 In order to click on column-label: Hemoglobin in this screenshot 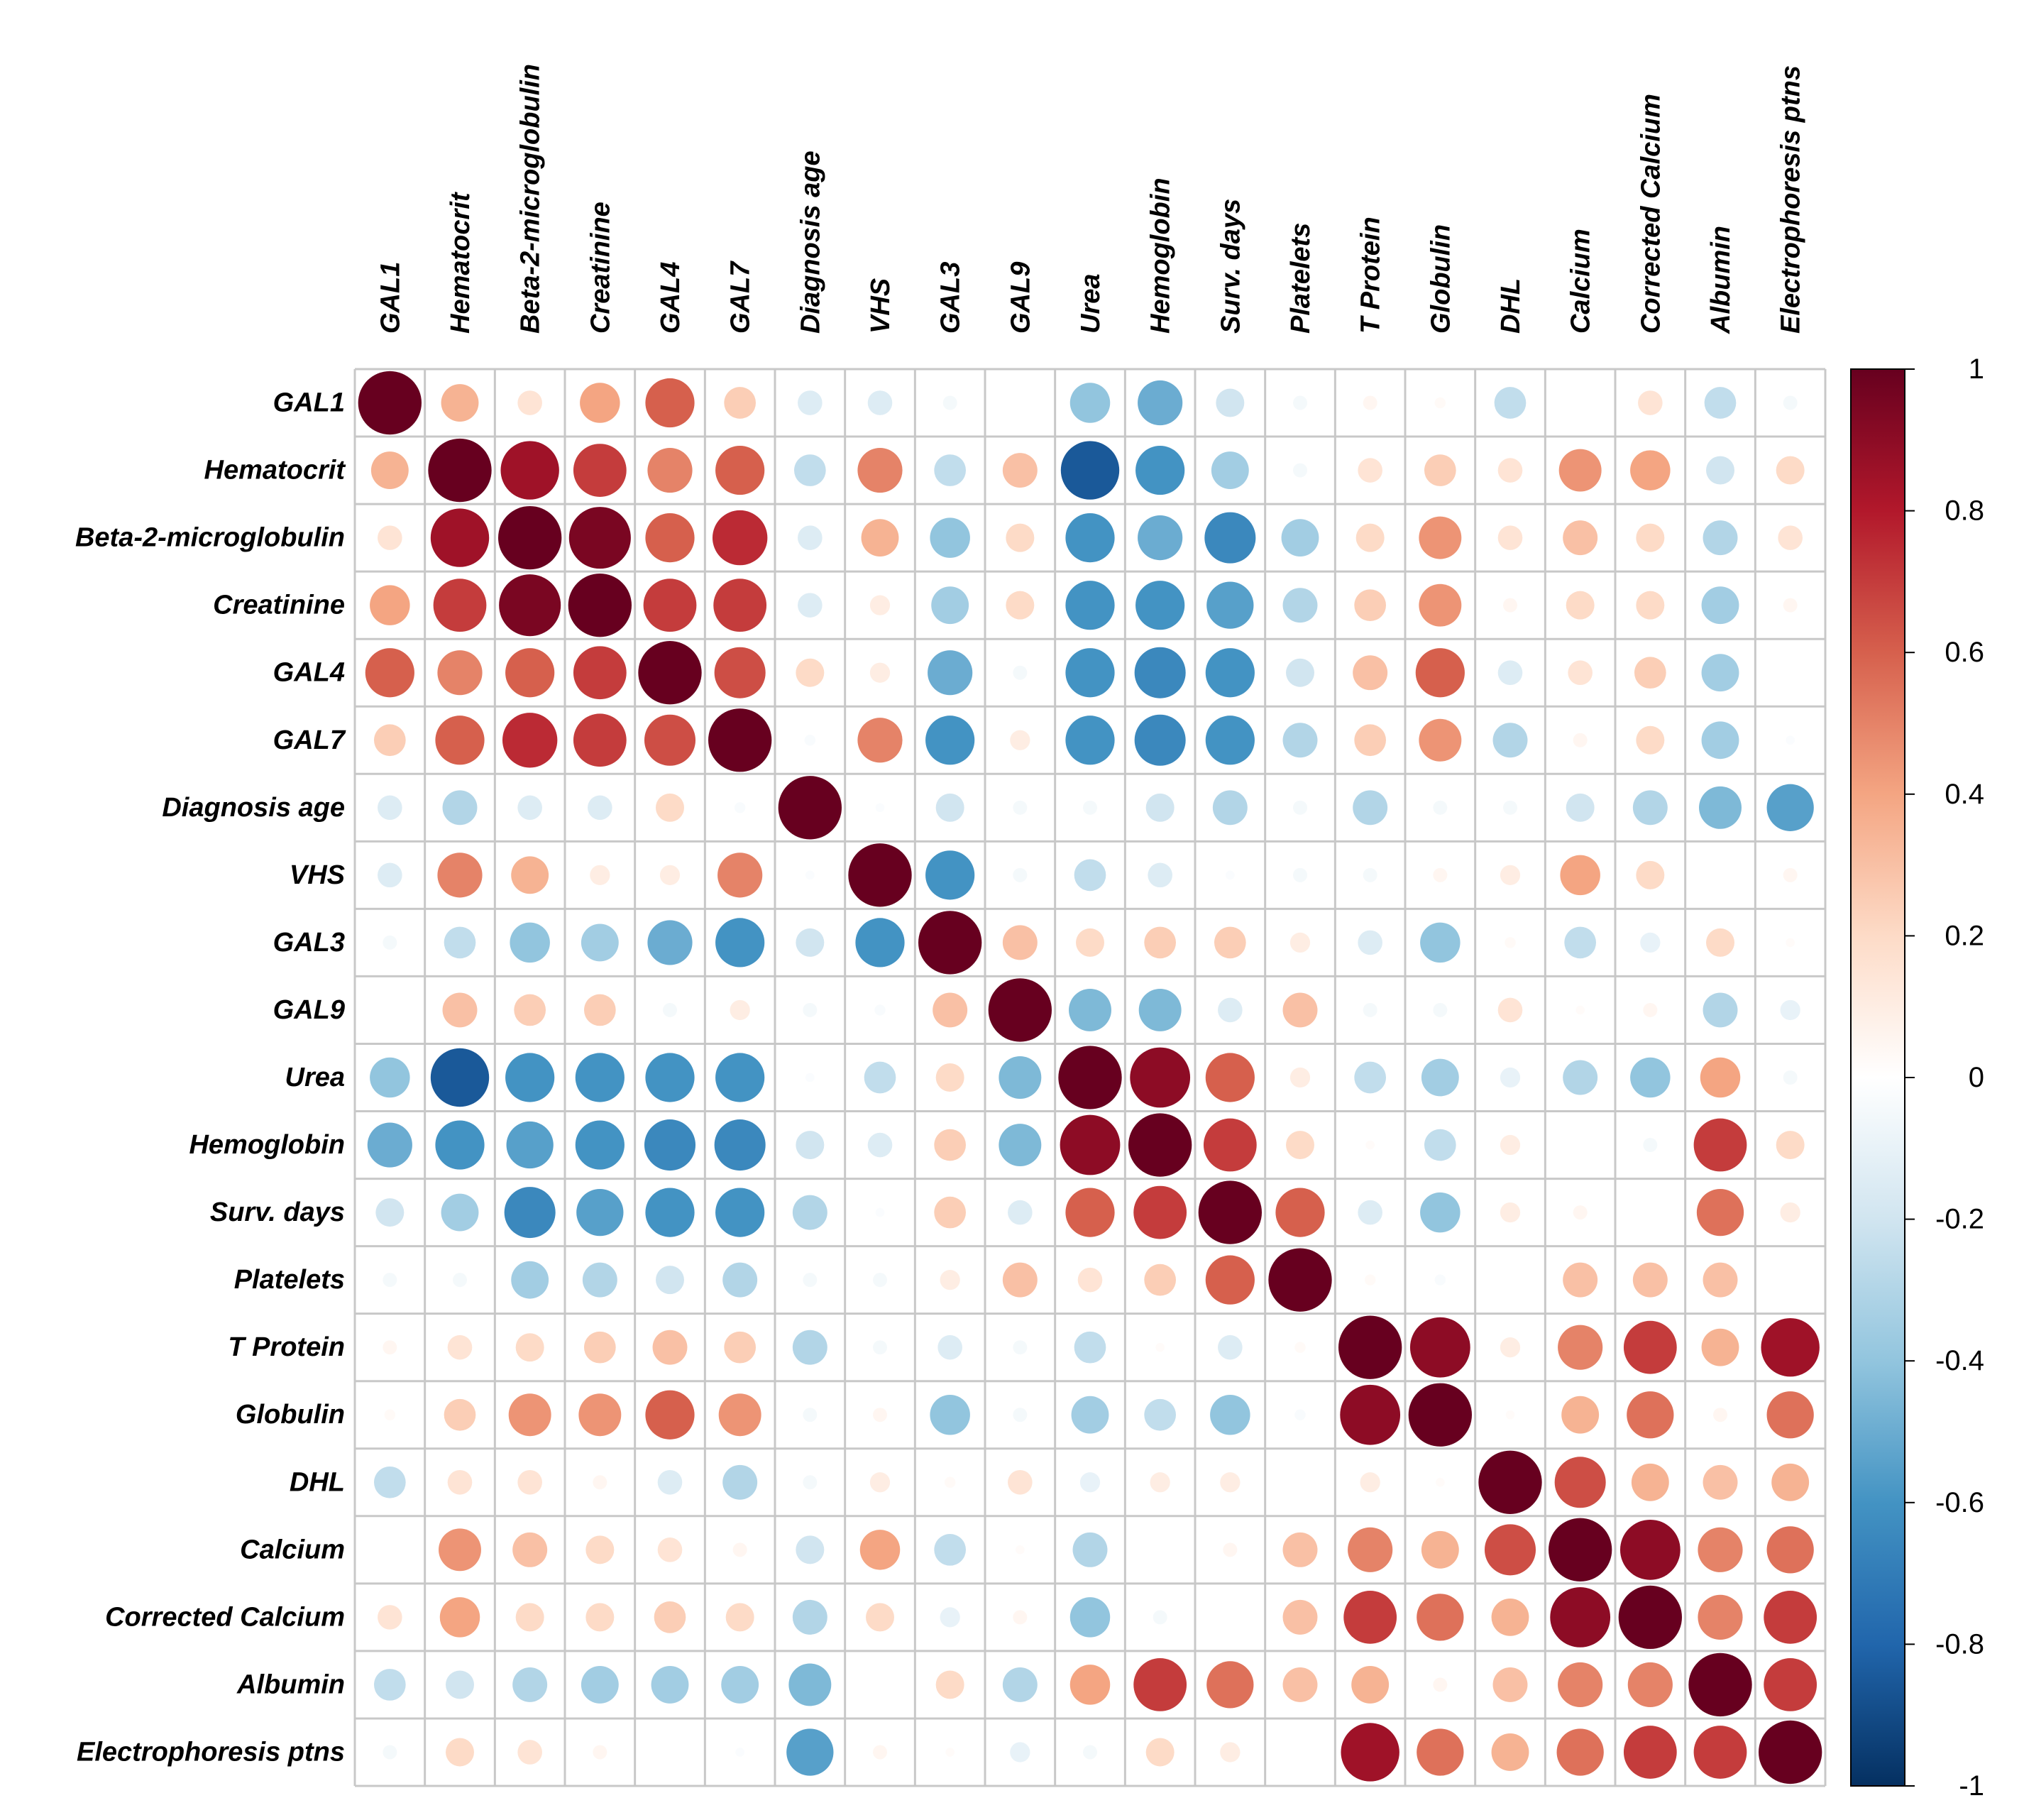, I will do `click(1161, 256)`.